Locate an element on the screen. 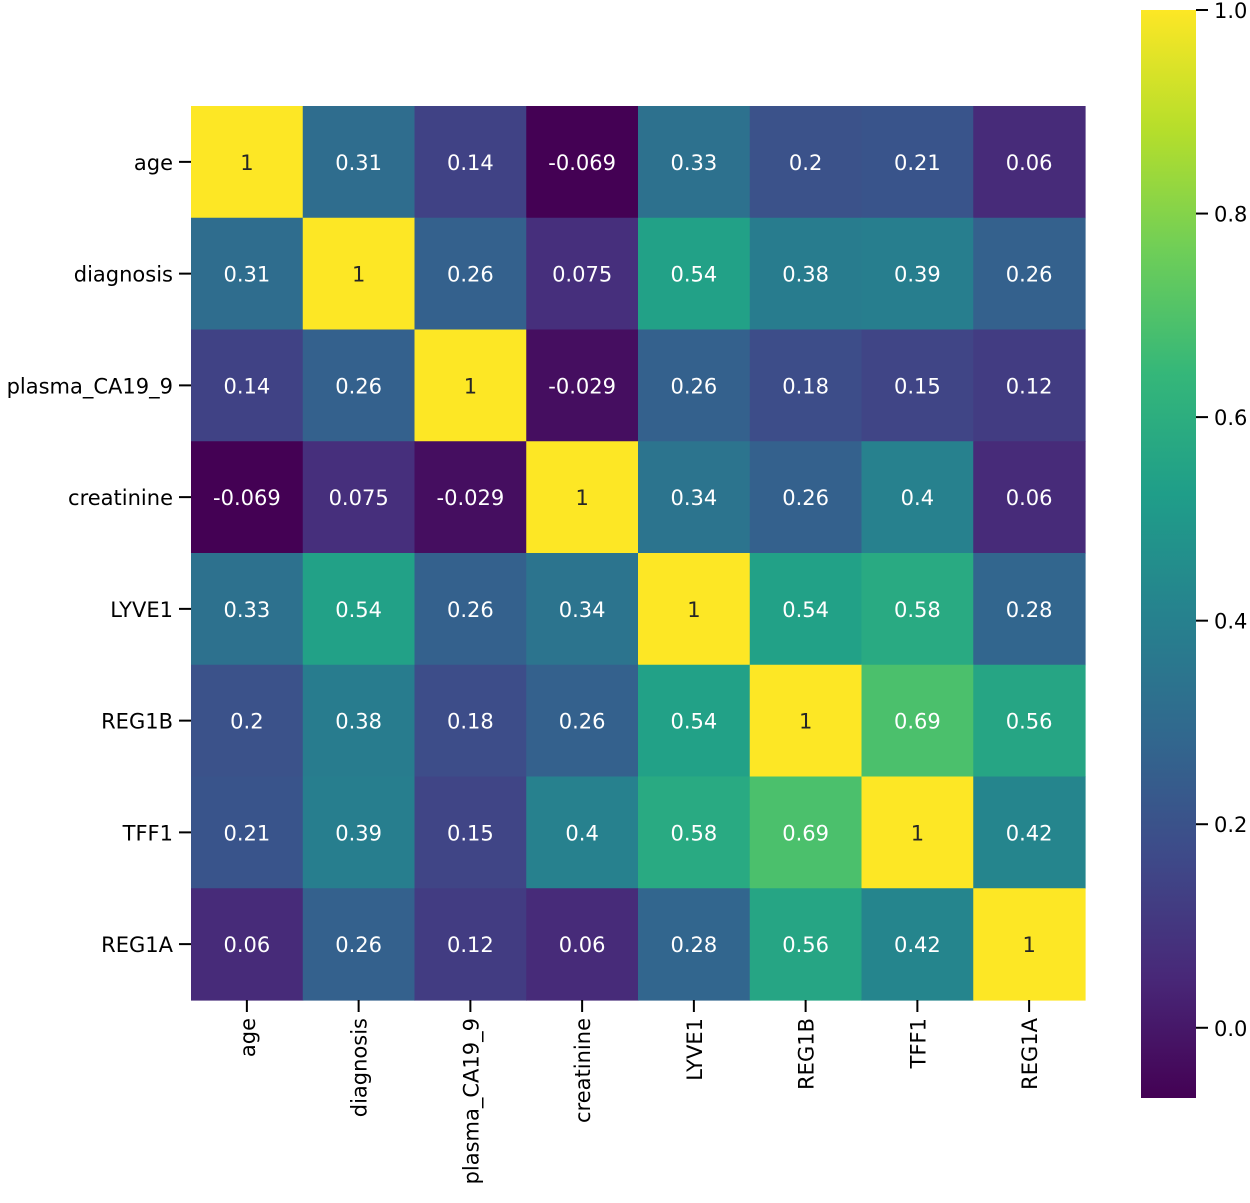 The image size is (1250, 1203). cell-label-tff1-age: 0.21 is located at coordinates (246, 833).